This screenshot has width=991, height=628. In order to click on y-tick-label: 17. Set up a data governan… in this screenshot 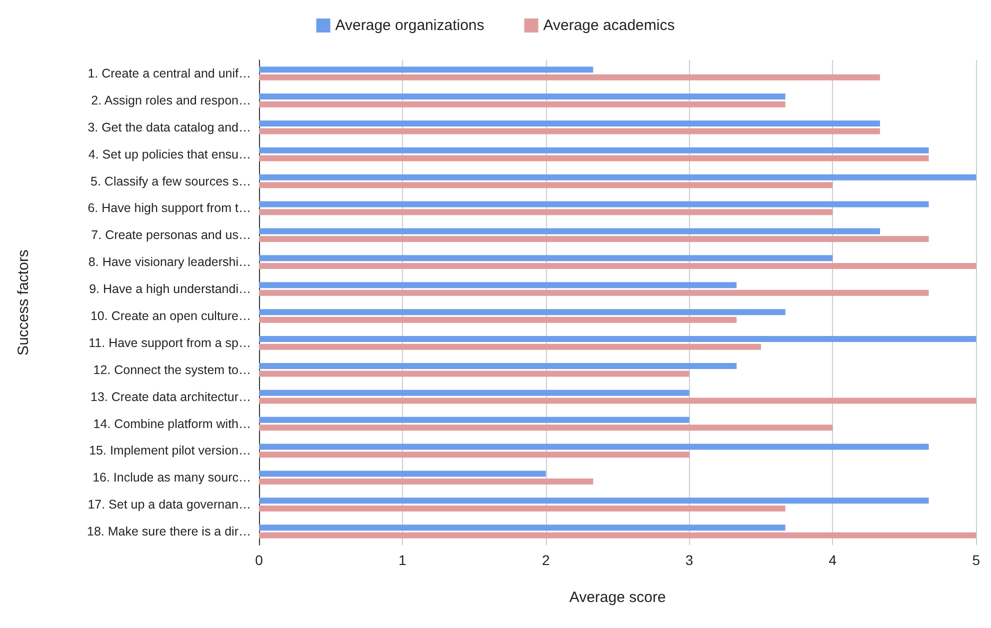, I will do `click(169, 505)`.